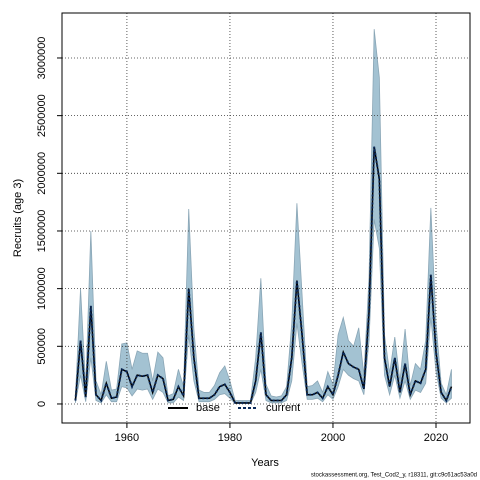 This screenshot has width=480, height=480. Describe the element at coordinates (42, 173) in the screenshot. I see `y-tick-label: 2000000` at that location.